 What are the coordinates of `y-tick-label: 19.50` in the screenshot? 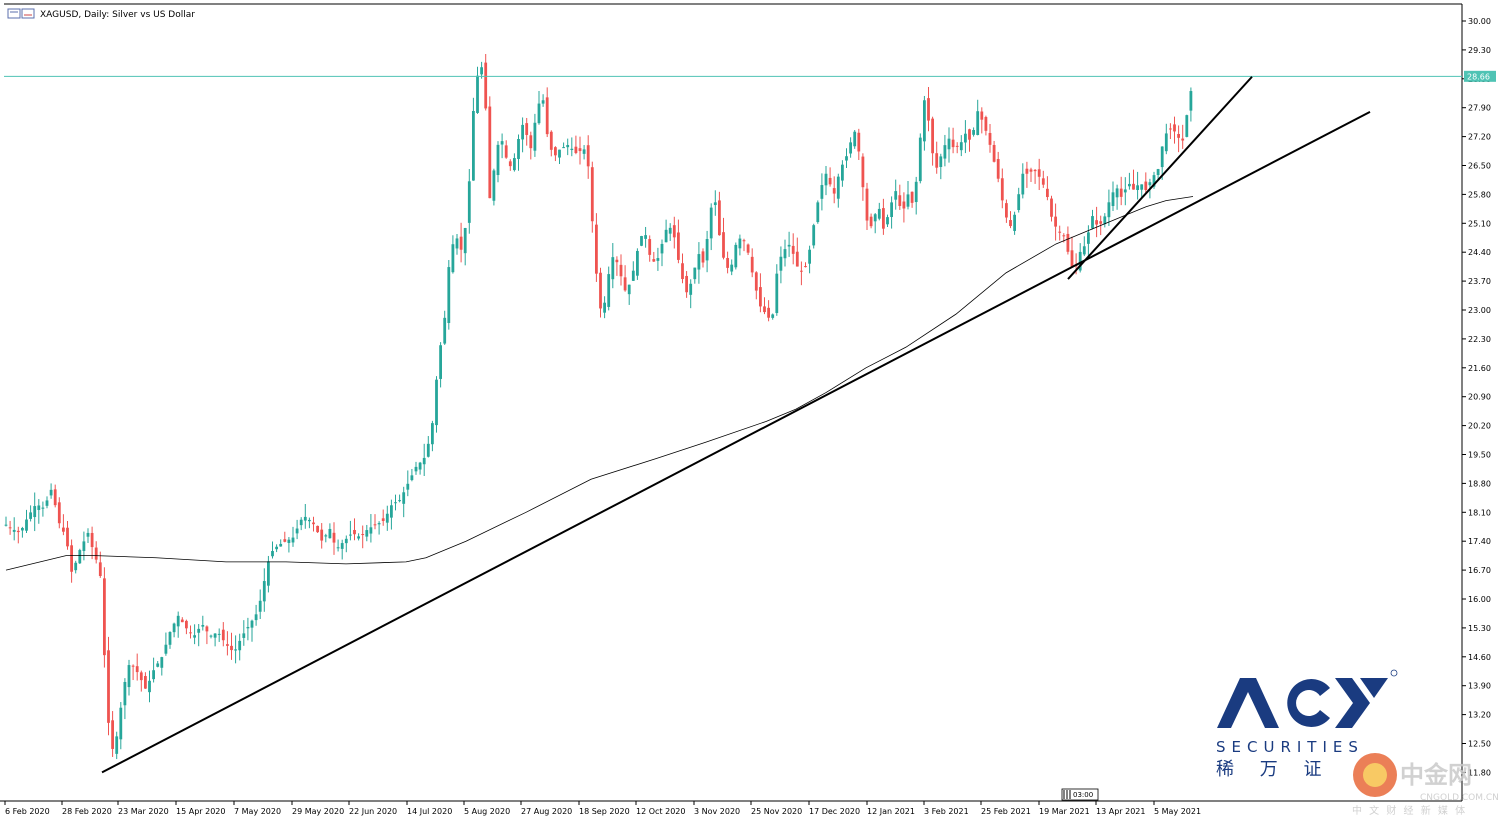 It's located at (1479, 455).